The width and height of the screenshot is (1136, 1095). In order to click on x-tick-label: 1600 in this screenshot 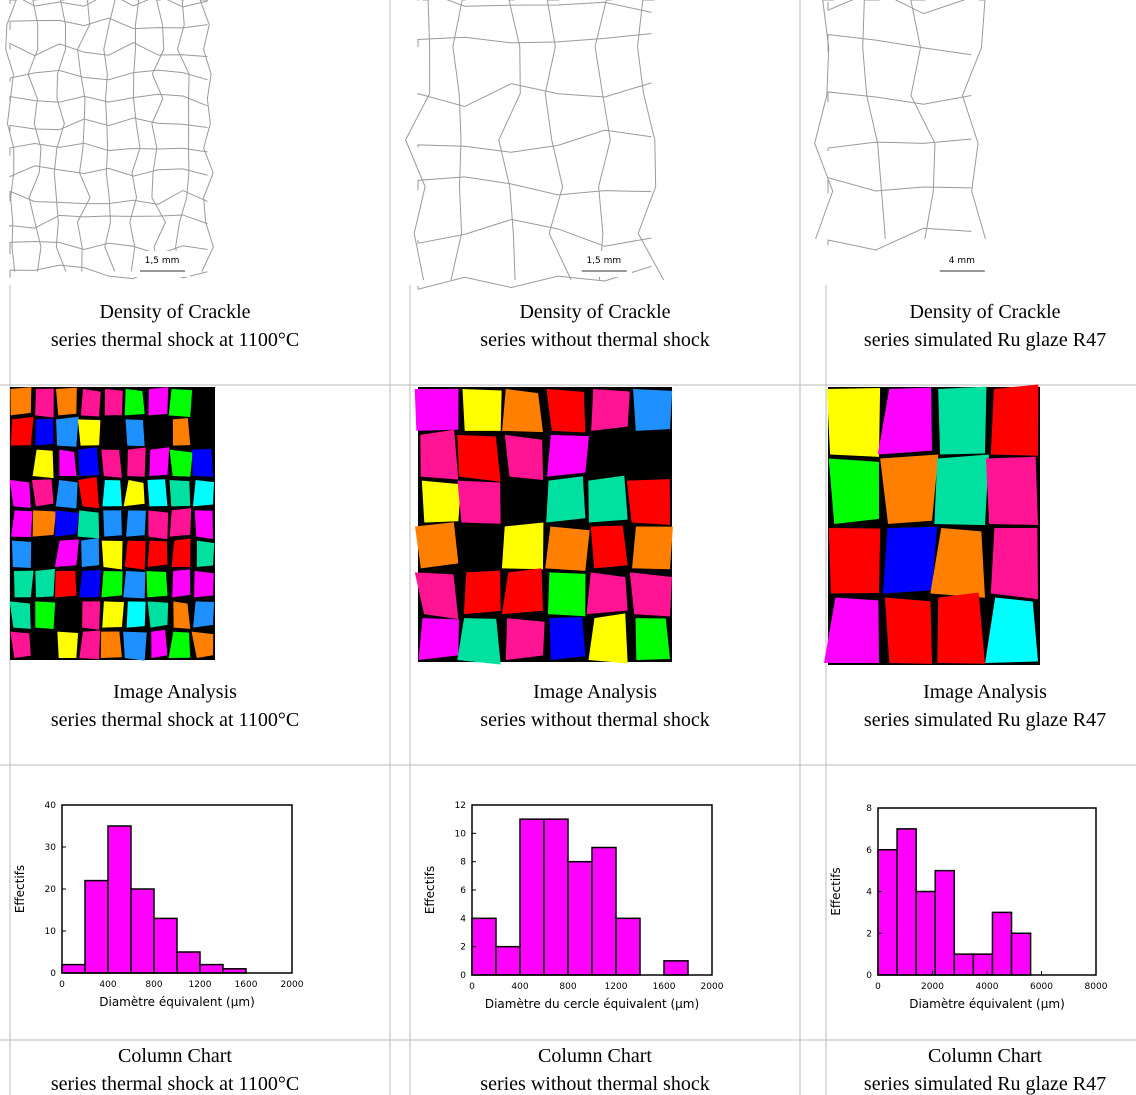, I will do `click(664, 987)`.